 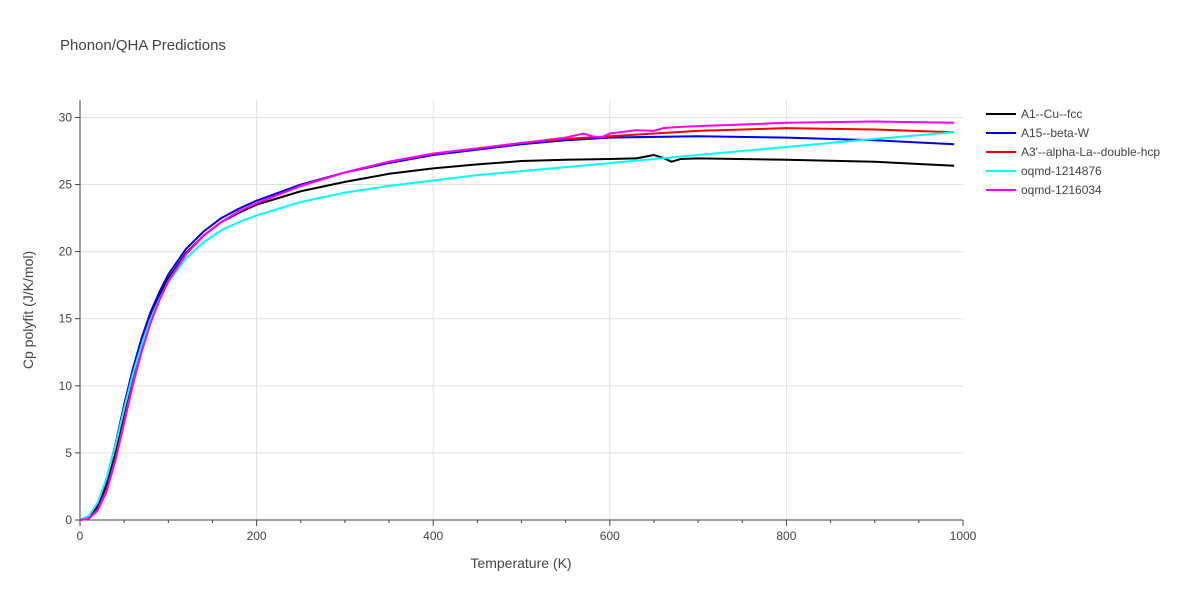 What do you see at coordinates (520, 563) in the screenshot?
I see `x-axis-title: Temperature (K)` at bounding box center [520, 563].